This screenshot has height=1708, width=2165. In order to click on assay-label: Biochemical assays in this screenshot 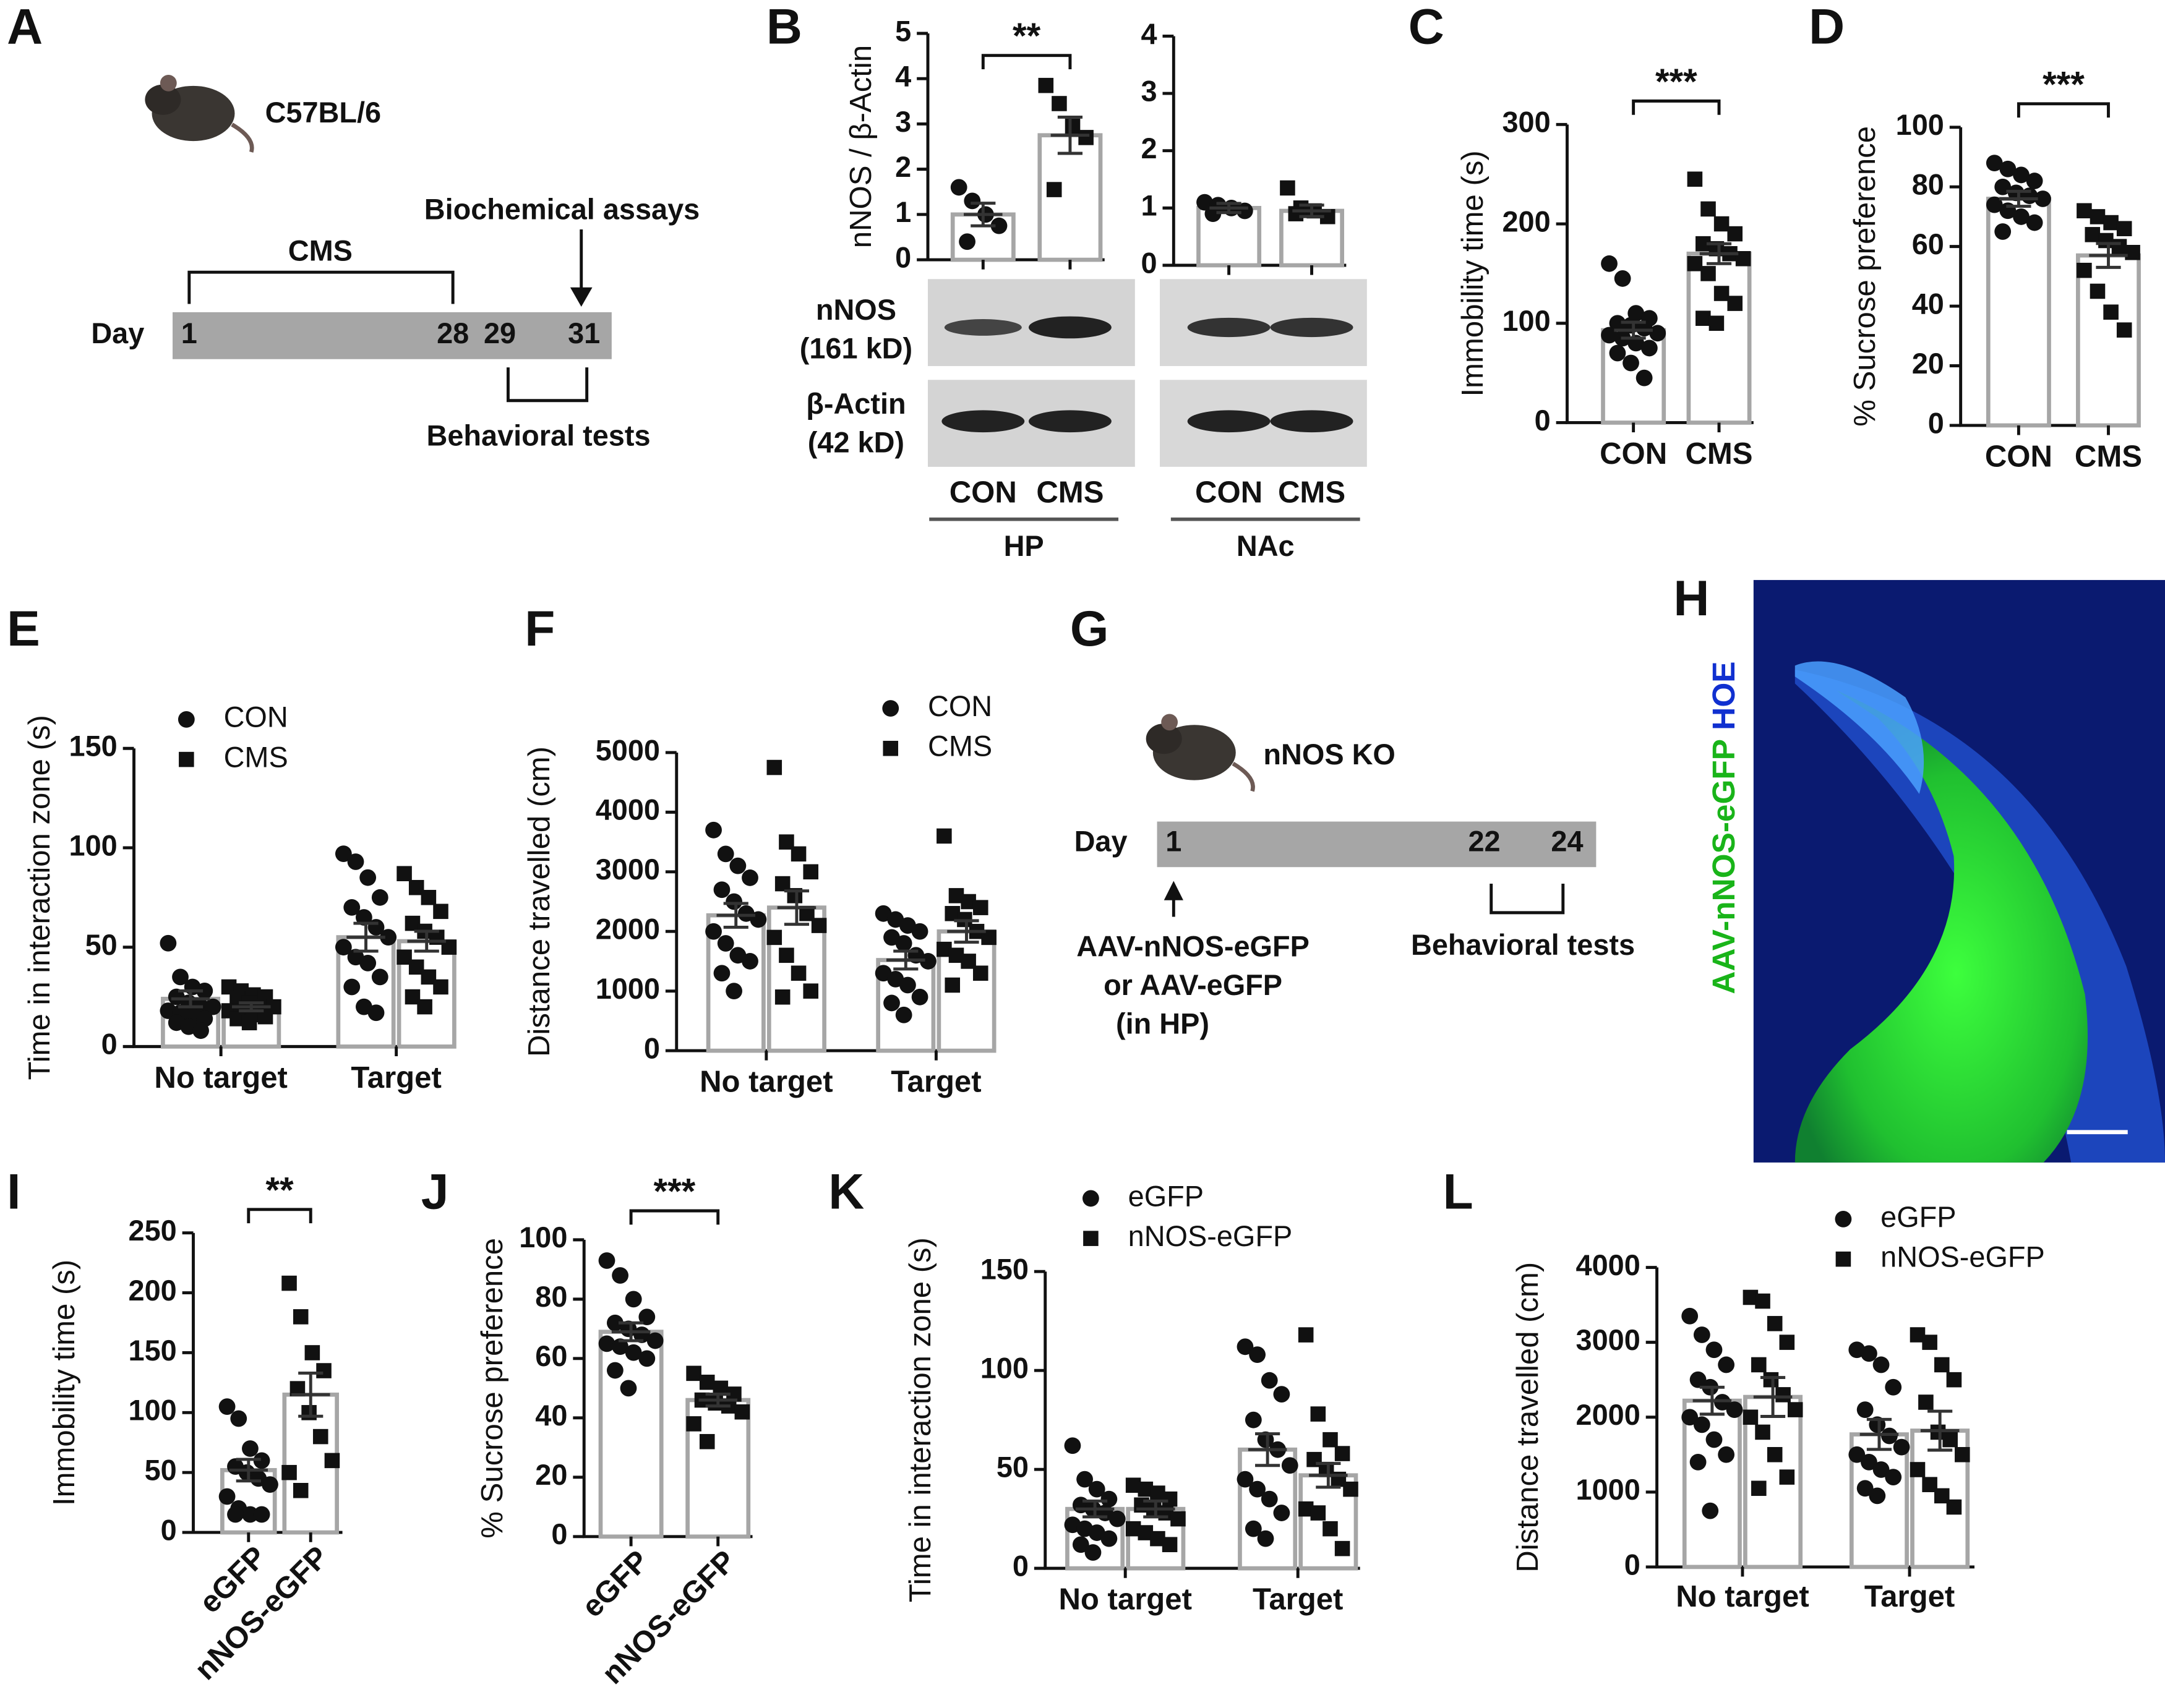, I will do `click(562, 209)`.